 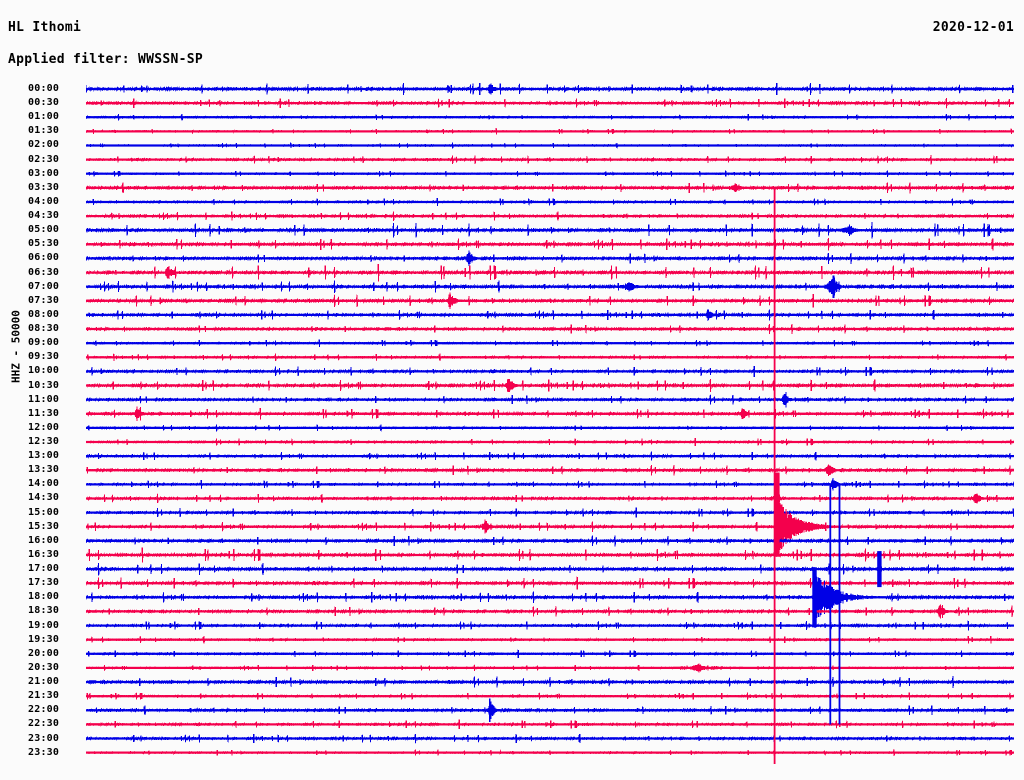 What do you see at coordinates (973, 27) in the screenshot?
I see `record-date: 2020-12-01` at bounding box center [973, 27].